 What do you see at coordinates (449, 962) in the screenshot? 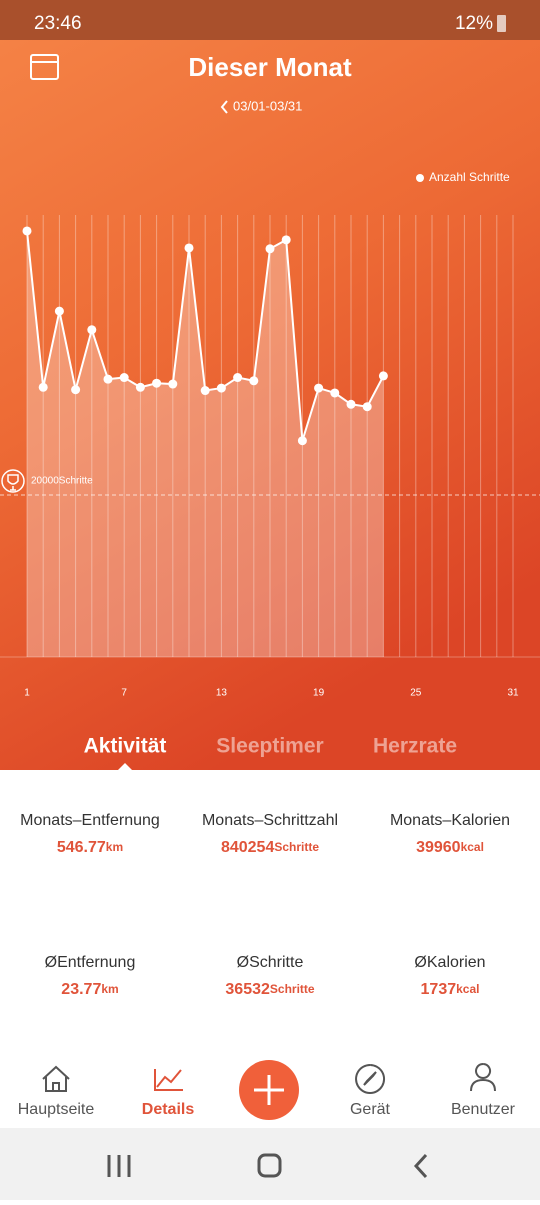
I see `stat-label: ØKalorien` at bounding box center [449, 962].